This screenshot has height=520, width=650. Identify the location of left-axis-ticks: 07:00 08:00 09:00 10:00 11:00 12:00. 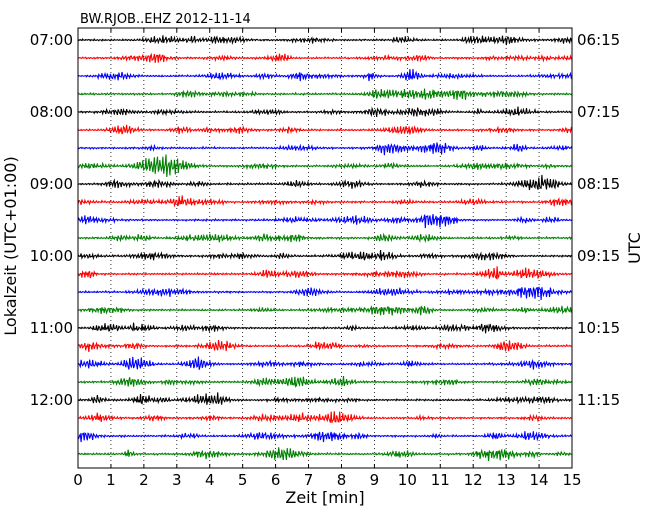
(56, 220).